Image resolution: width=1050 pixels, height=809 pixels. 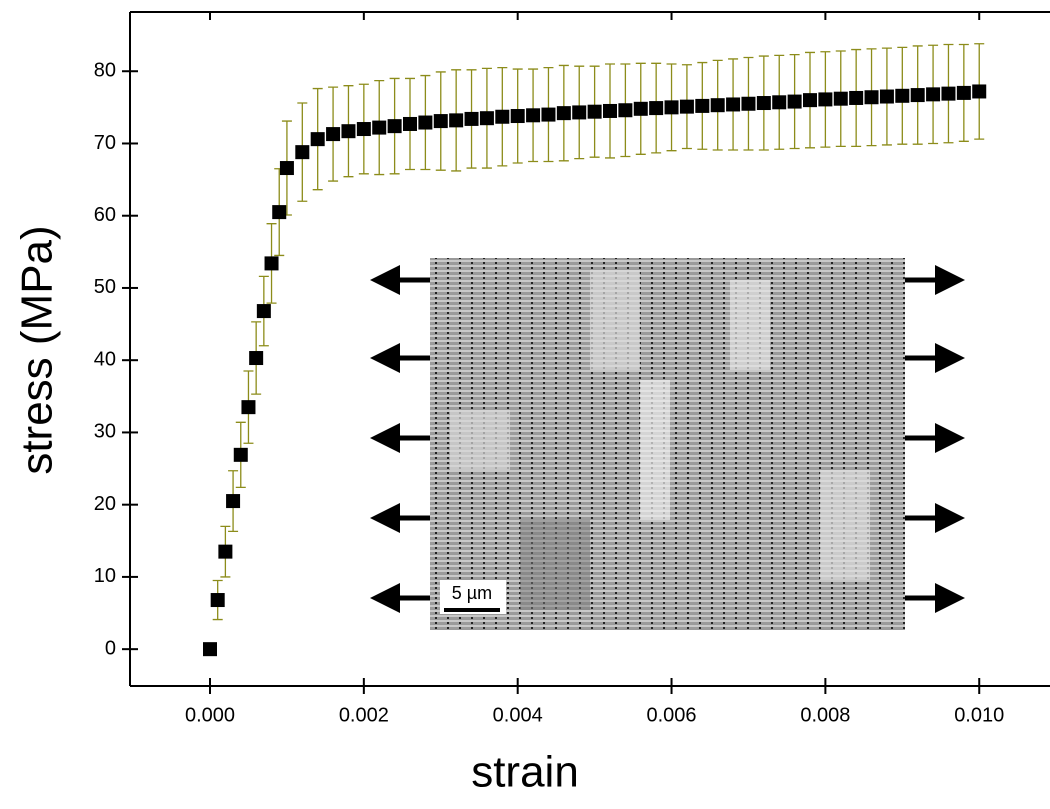 What do you see at coordinates (518, 715) in the screenshot?
I see `x-tick-label: 0.004` at bounding box center [518, 715].